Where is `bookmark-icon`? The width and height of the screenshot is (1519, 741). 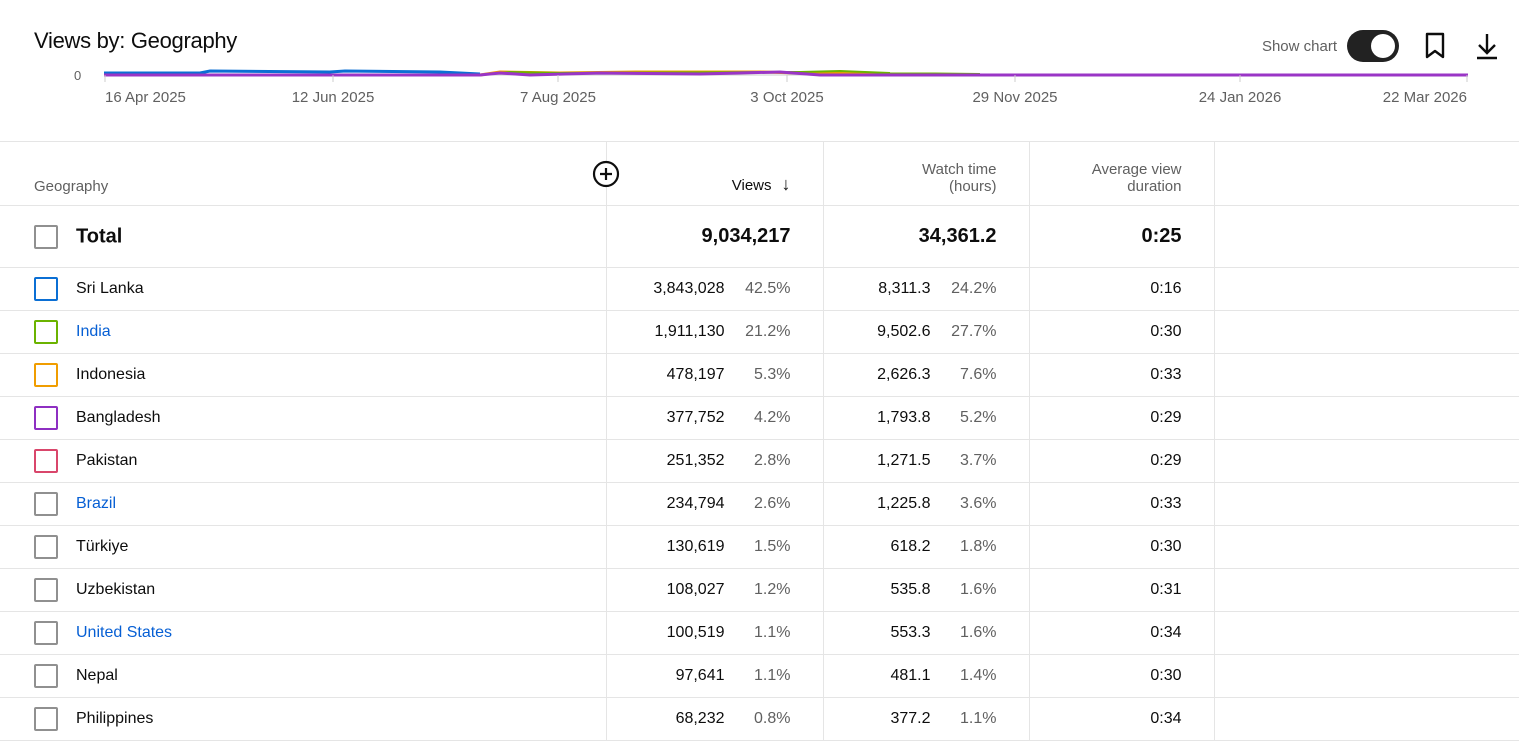
bookmark-icon is located at coordinates (1435, 45).